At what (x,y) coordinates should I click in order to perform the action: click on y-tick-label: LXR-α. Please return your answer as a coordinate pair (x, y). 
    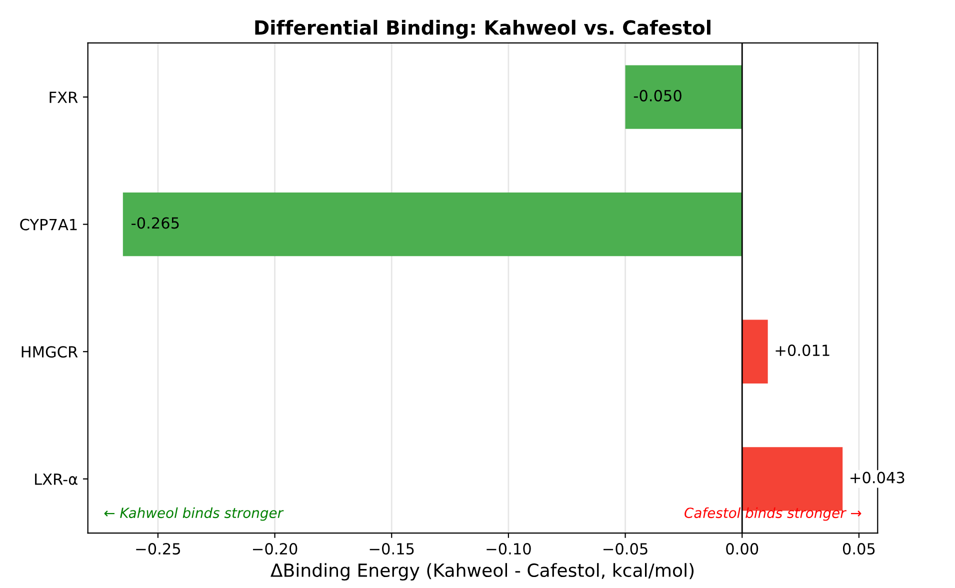
    Looking at the image, I should click on (56, 479).